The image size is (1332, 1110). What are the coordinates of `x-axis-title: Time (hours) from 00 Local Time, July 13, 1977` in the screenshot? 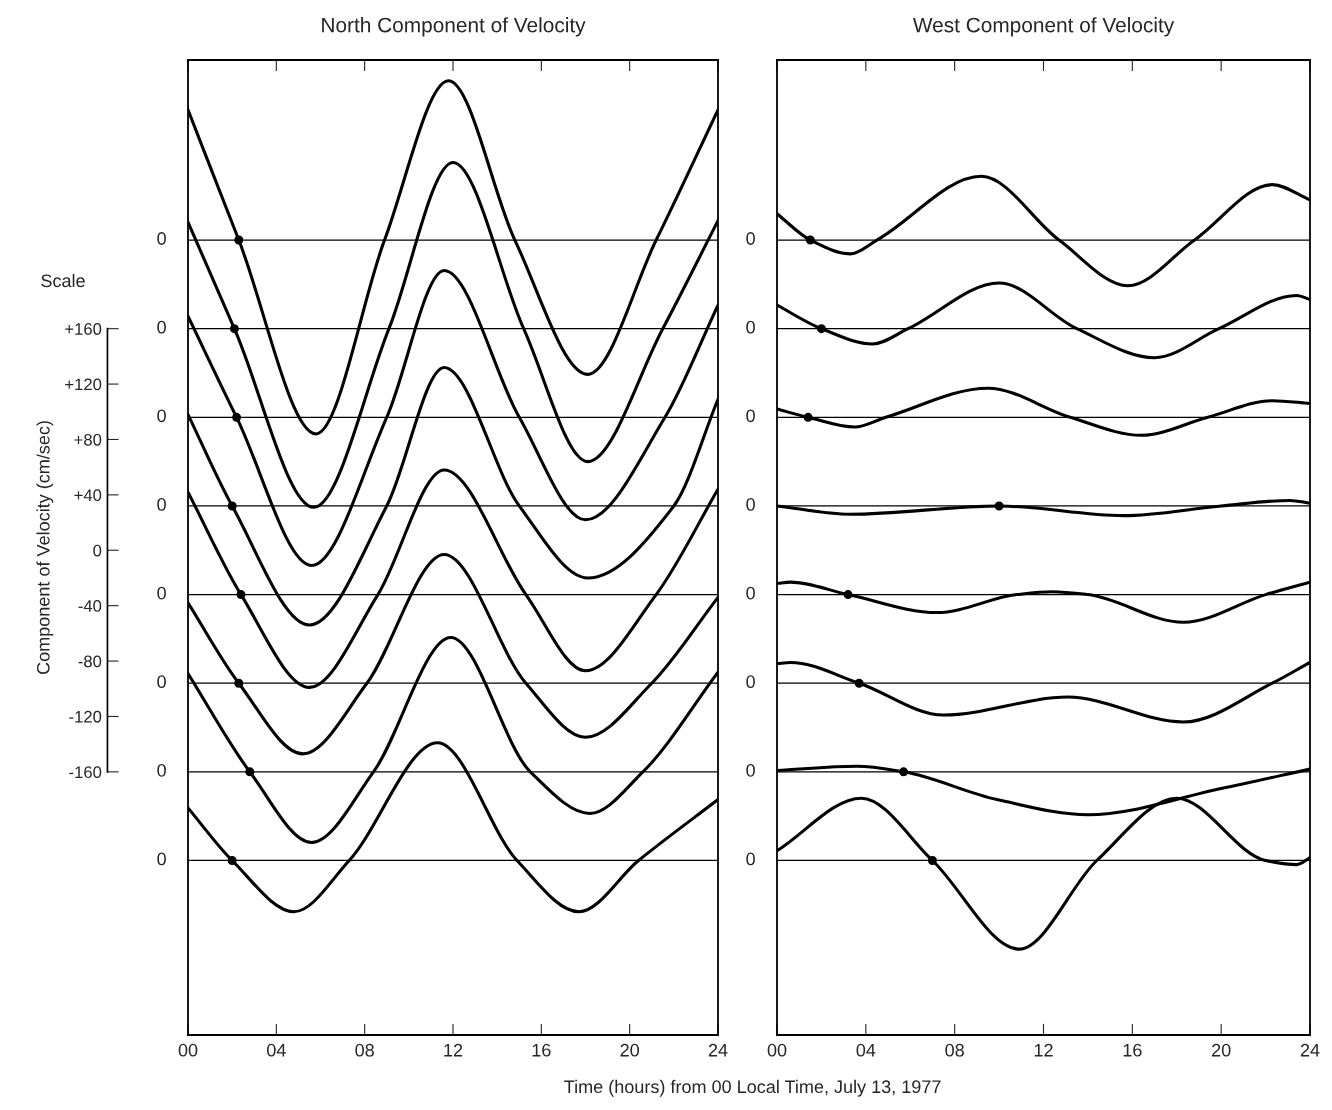 It's located at (752, 1088).